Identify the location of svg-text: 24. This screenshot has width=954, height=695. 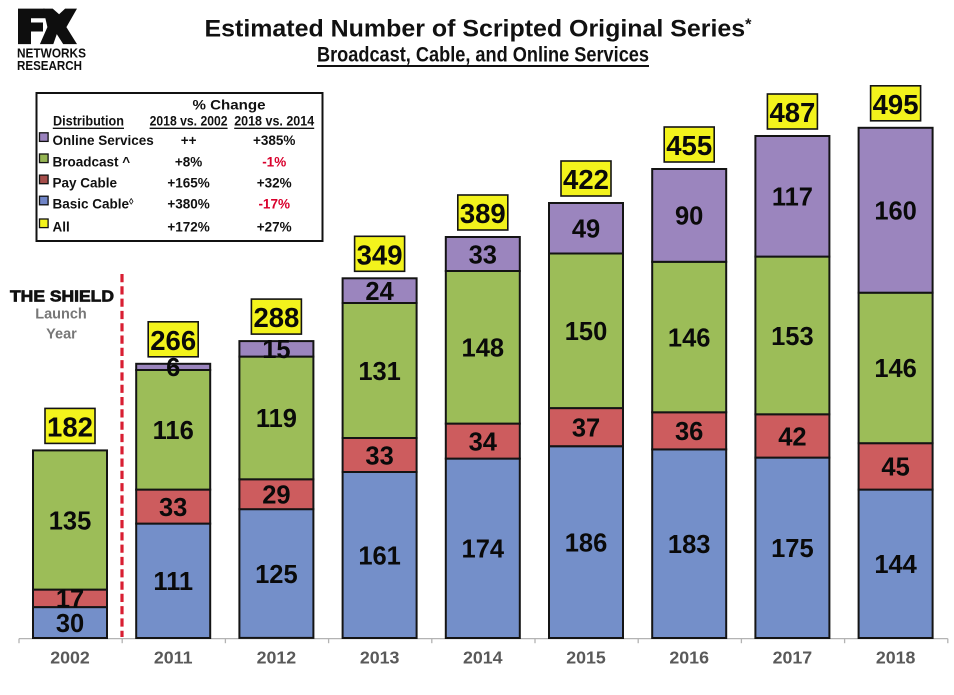
(379, 292).